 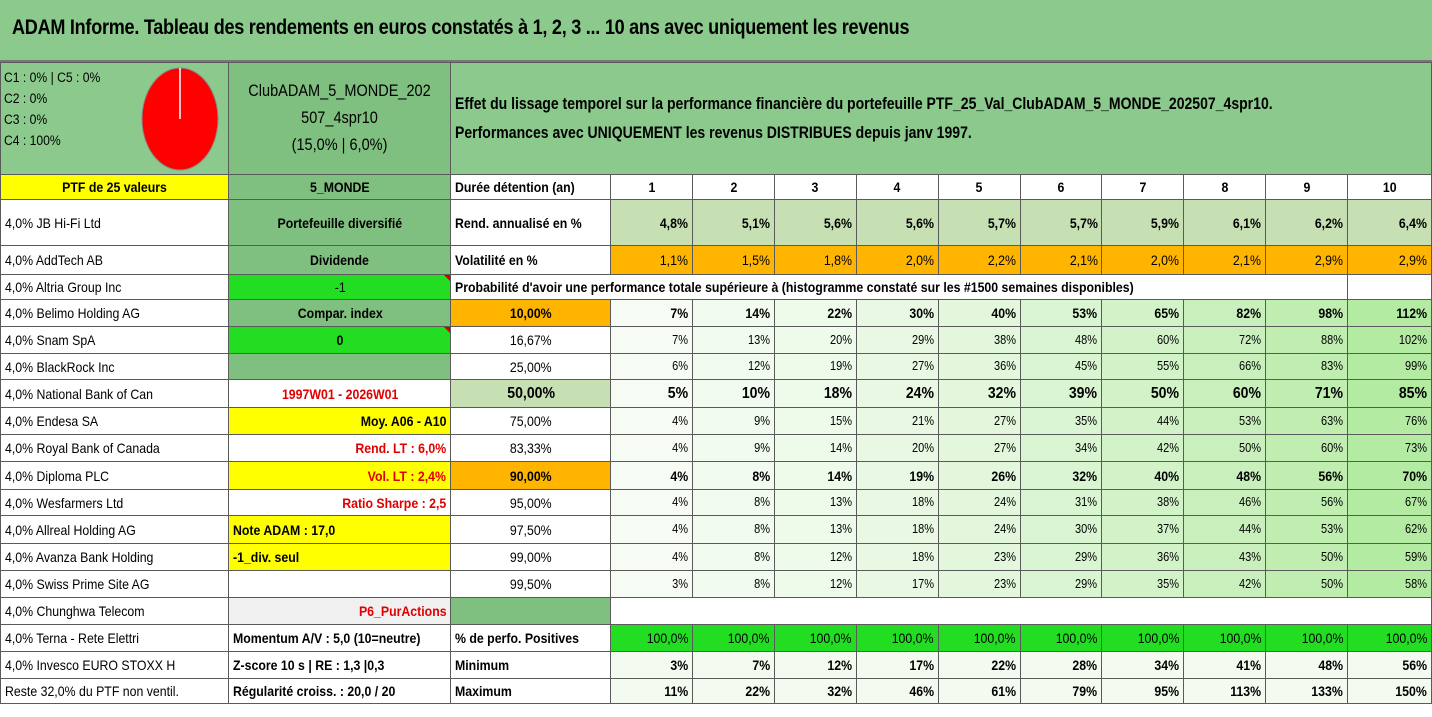 What do you see at coordinates (1143, 187) in the screenshot?
I see `year-header: 7` at bounding box center [1143, 187].